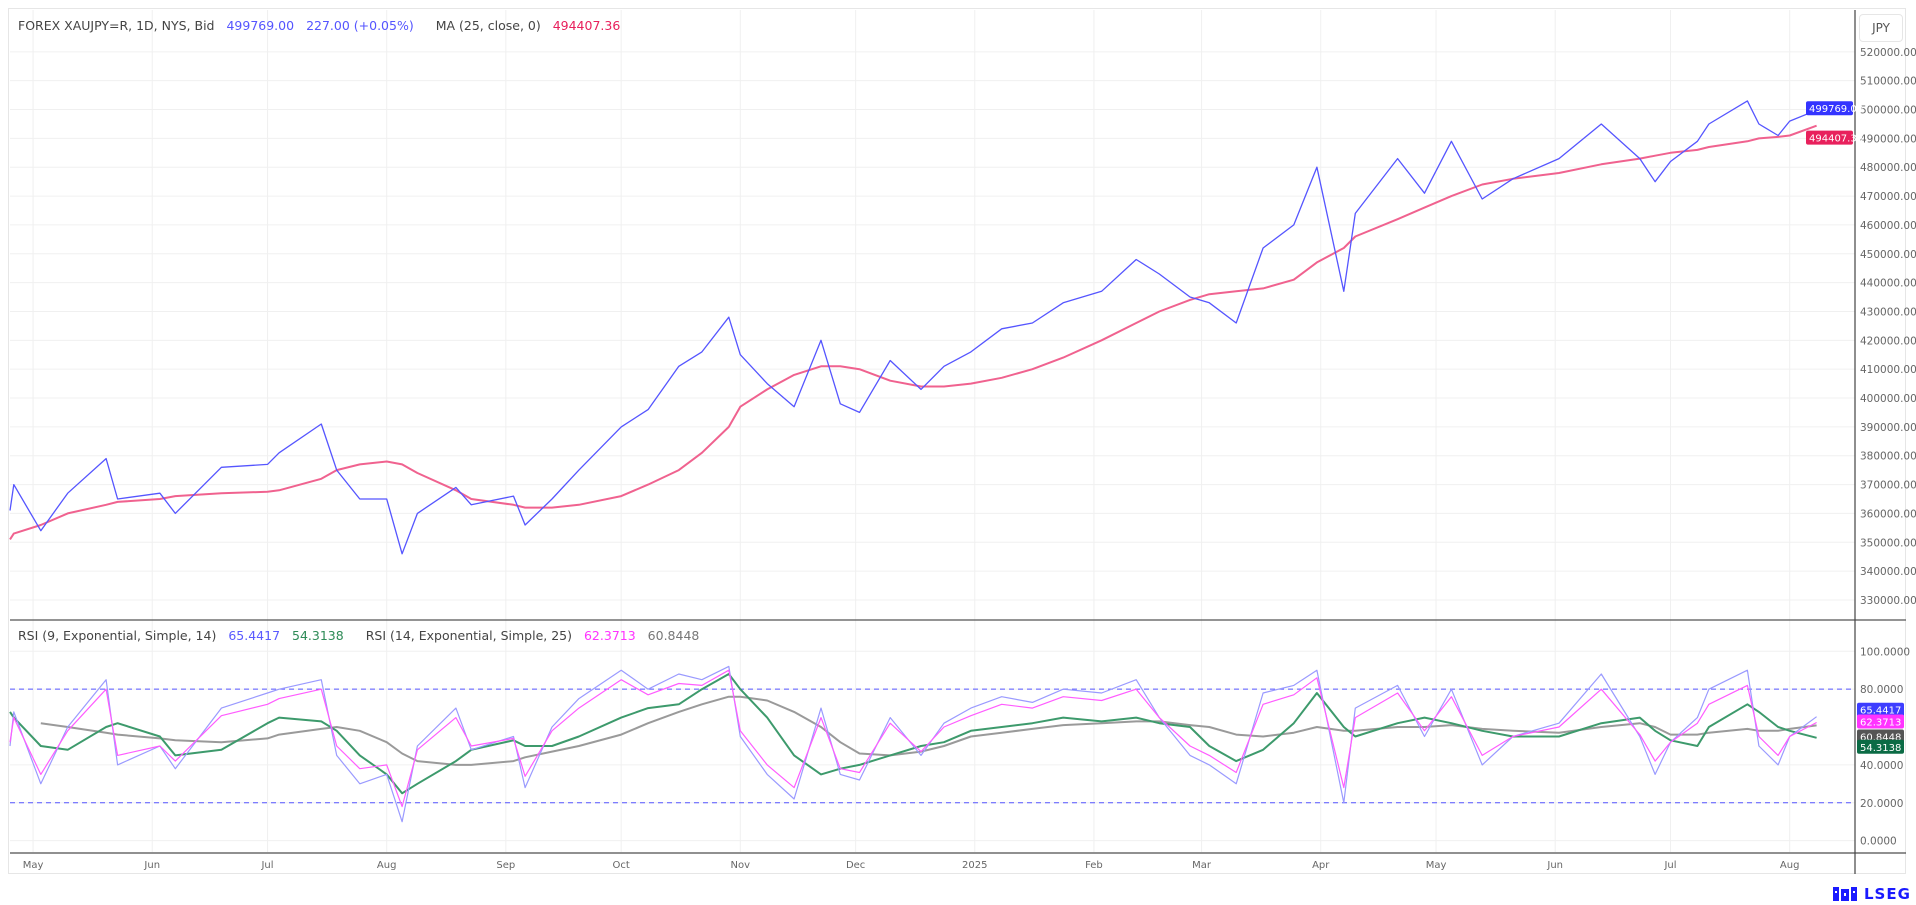 Image resolution: width=1916 pixels, height=905 pixels. I want to click on x-tick-label: 2025, so click(974, 865).